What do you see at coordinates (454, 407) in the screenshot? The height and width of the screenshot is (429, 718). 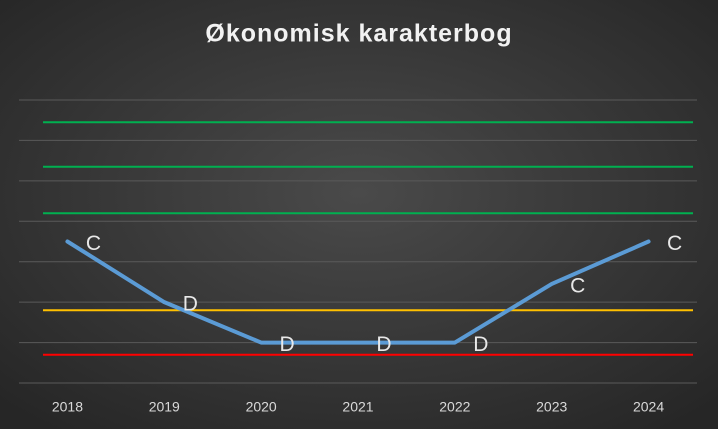 I see `x-tick-label: 2022` at bounding box center [454, 407].